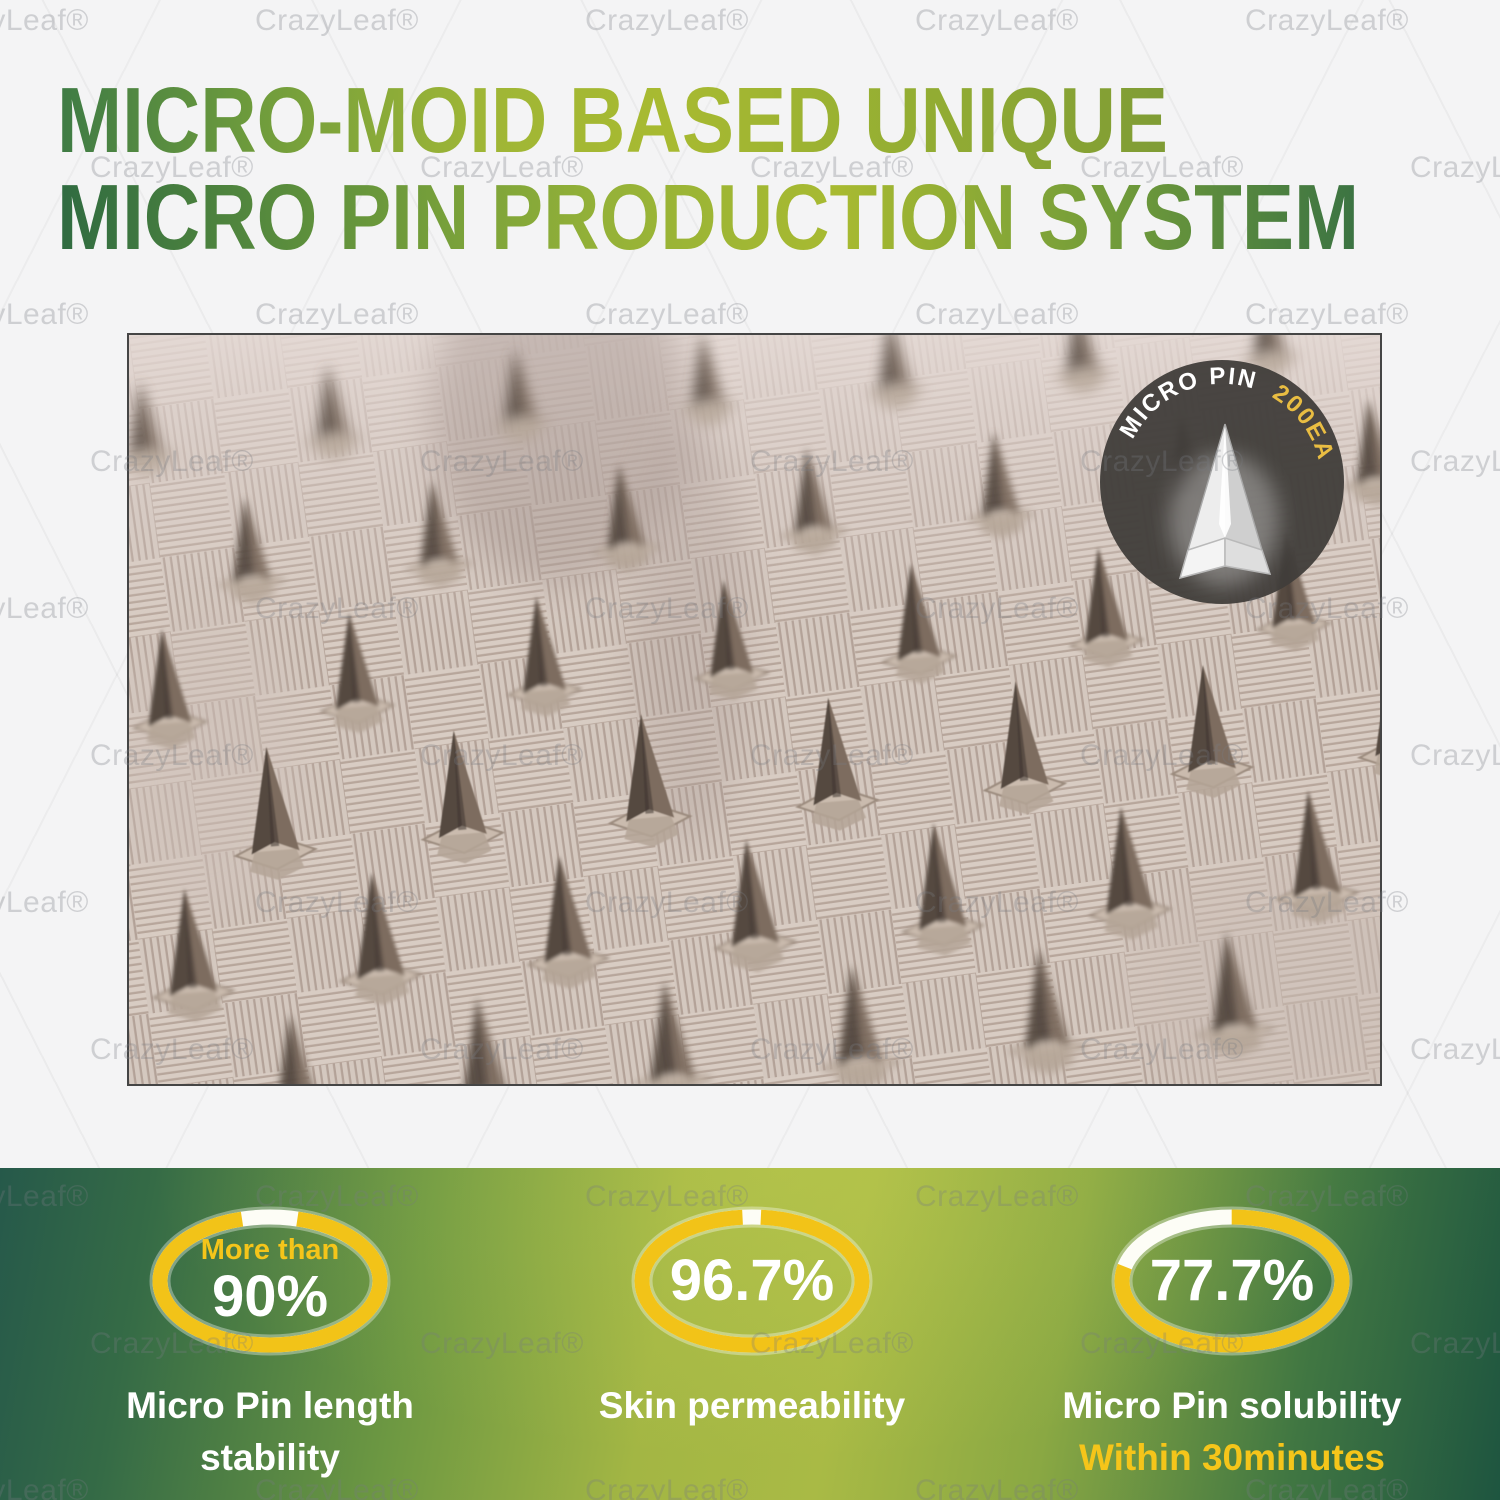  What do you see at coordinates (708, 217) in the screenshot?
I see `title-line-2: MICRO PIN PRODUCTION SYSTEM` at bounding box center [708, 217].